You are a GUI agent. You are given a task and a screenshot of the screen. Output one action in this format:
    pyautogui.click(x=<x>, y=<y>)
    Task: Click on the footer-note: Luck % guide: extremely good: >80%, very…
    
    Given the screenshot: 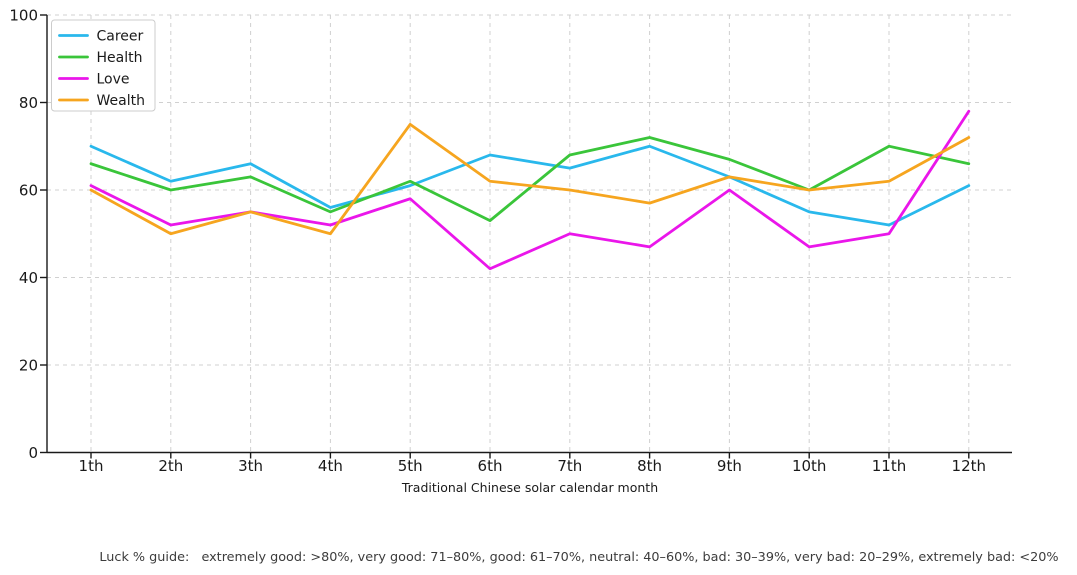 What is the action you would take?
    pyautogui.click(x=578, y=557)
    